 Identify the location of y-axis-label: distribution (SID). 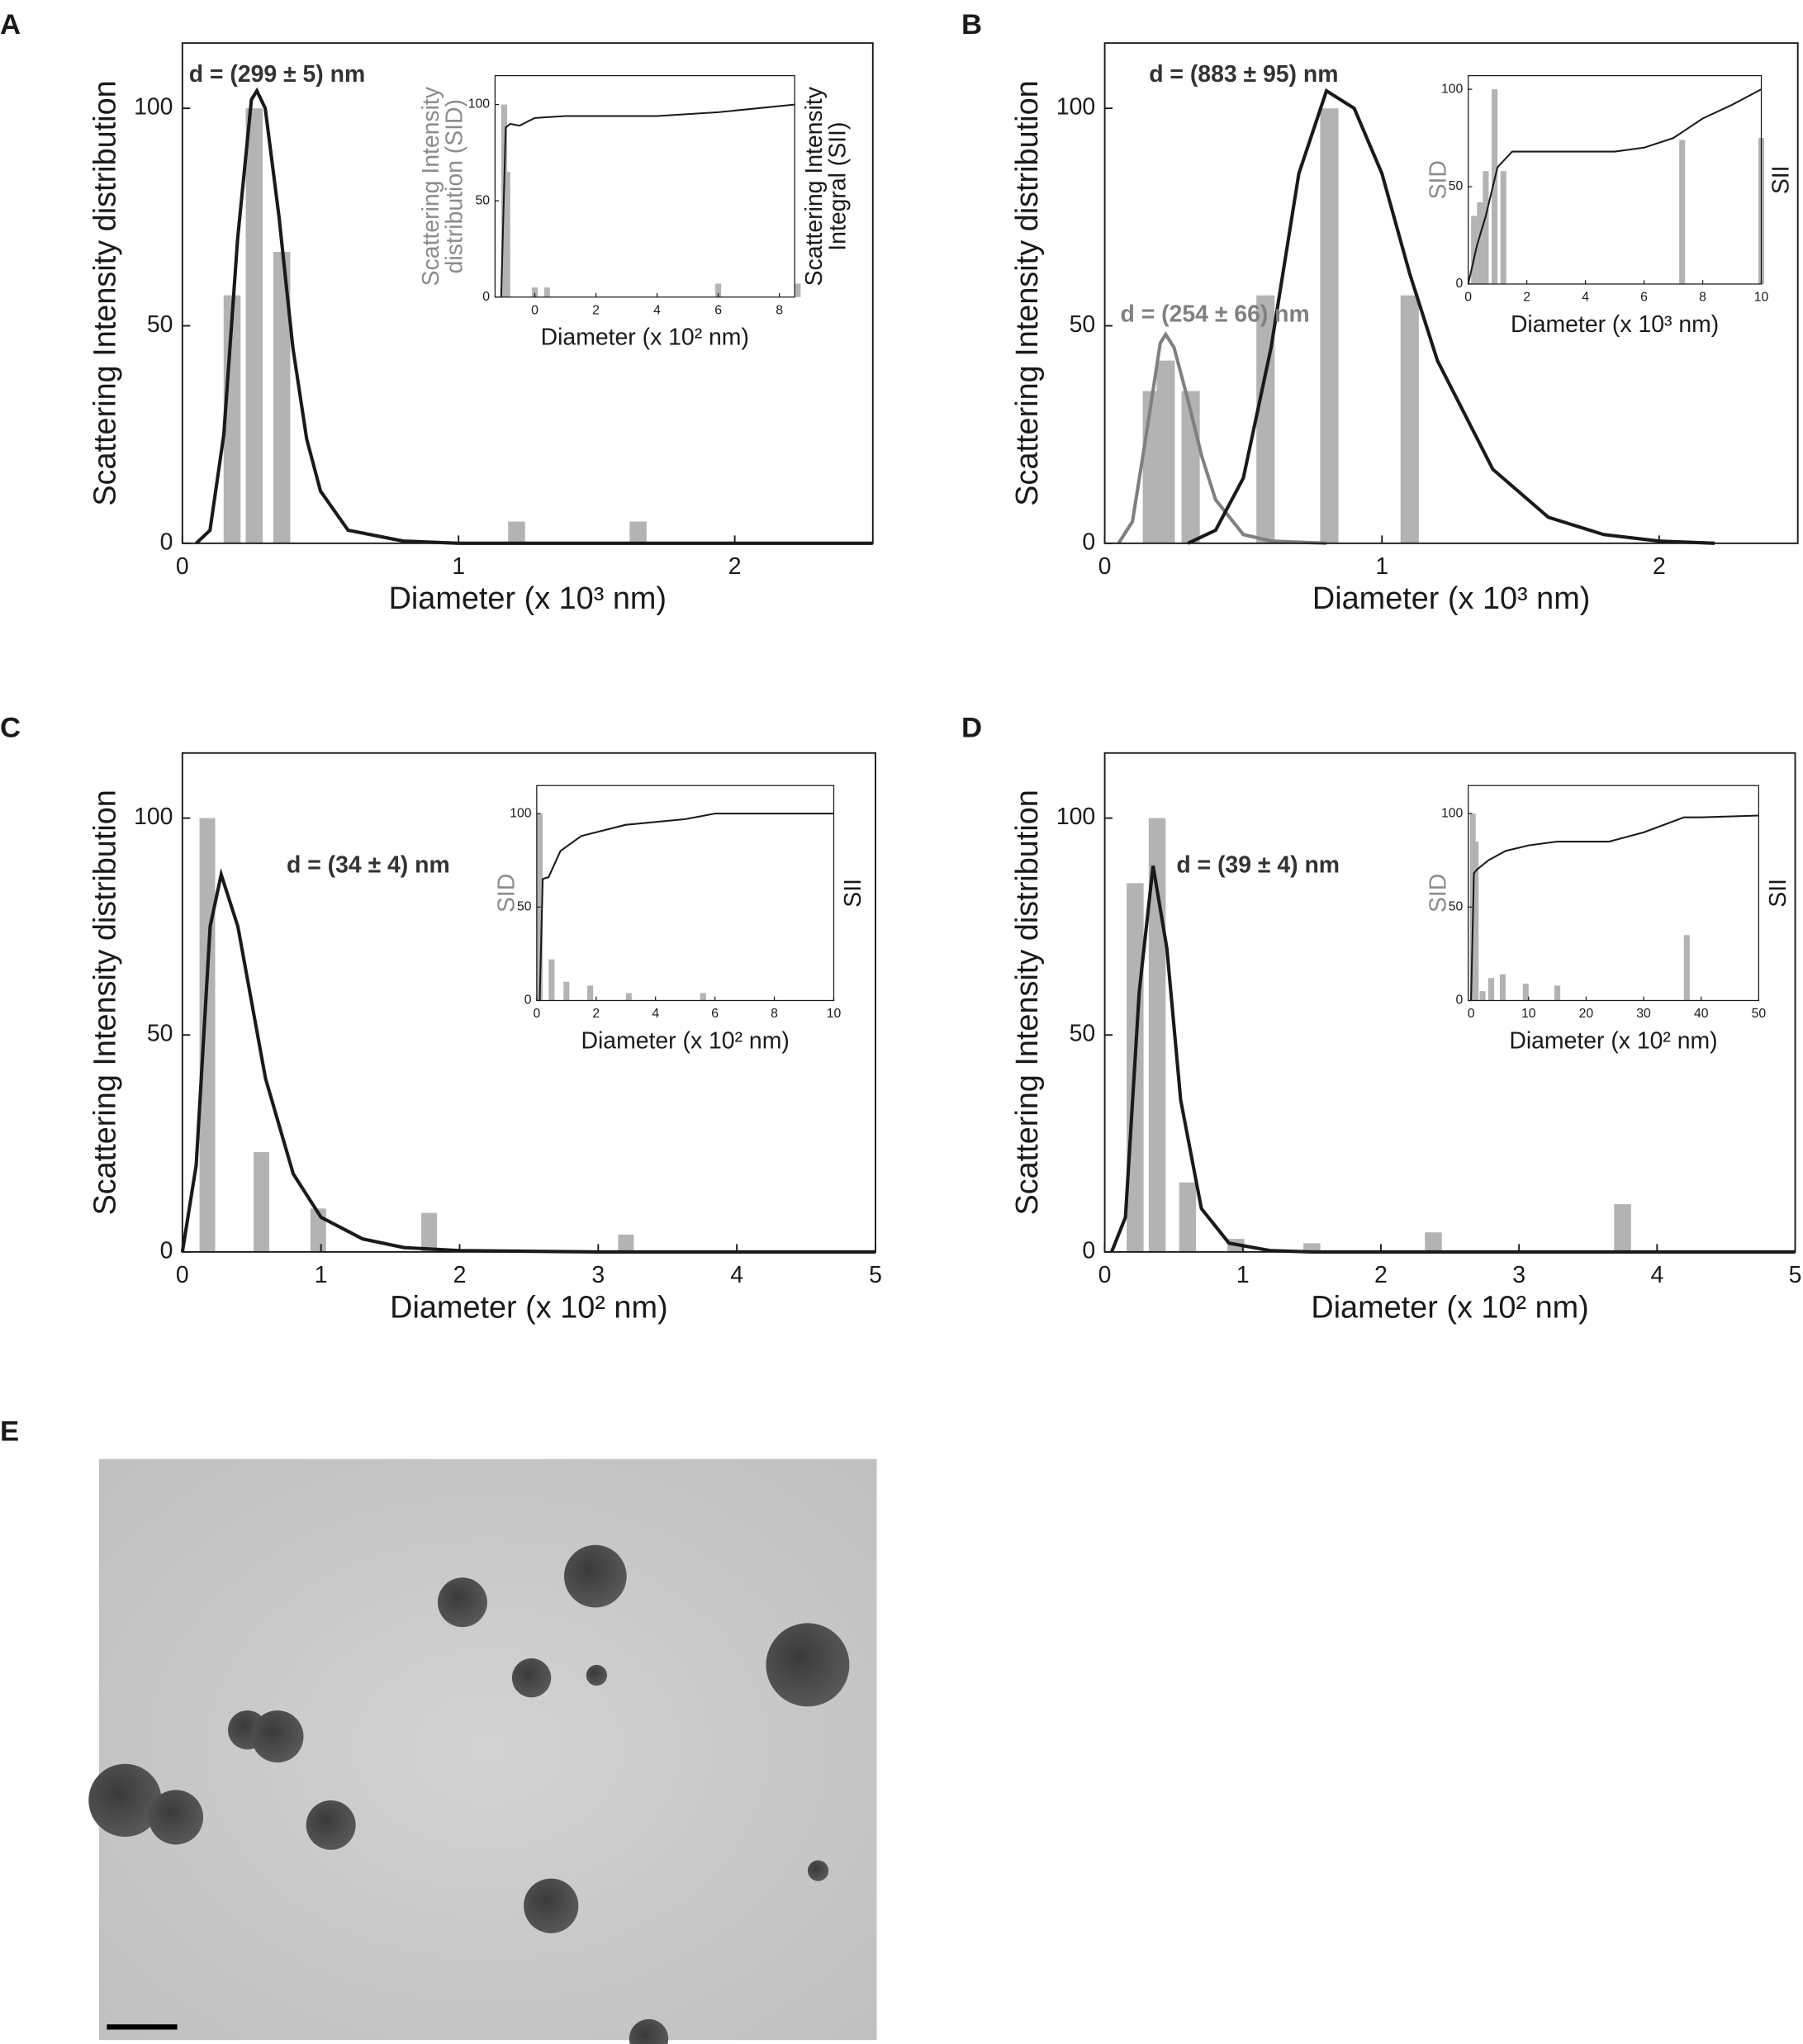
(455, 186).